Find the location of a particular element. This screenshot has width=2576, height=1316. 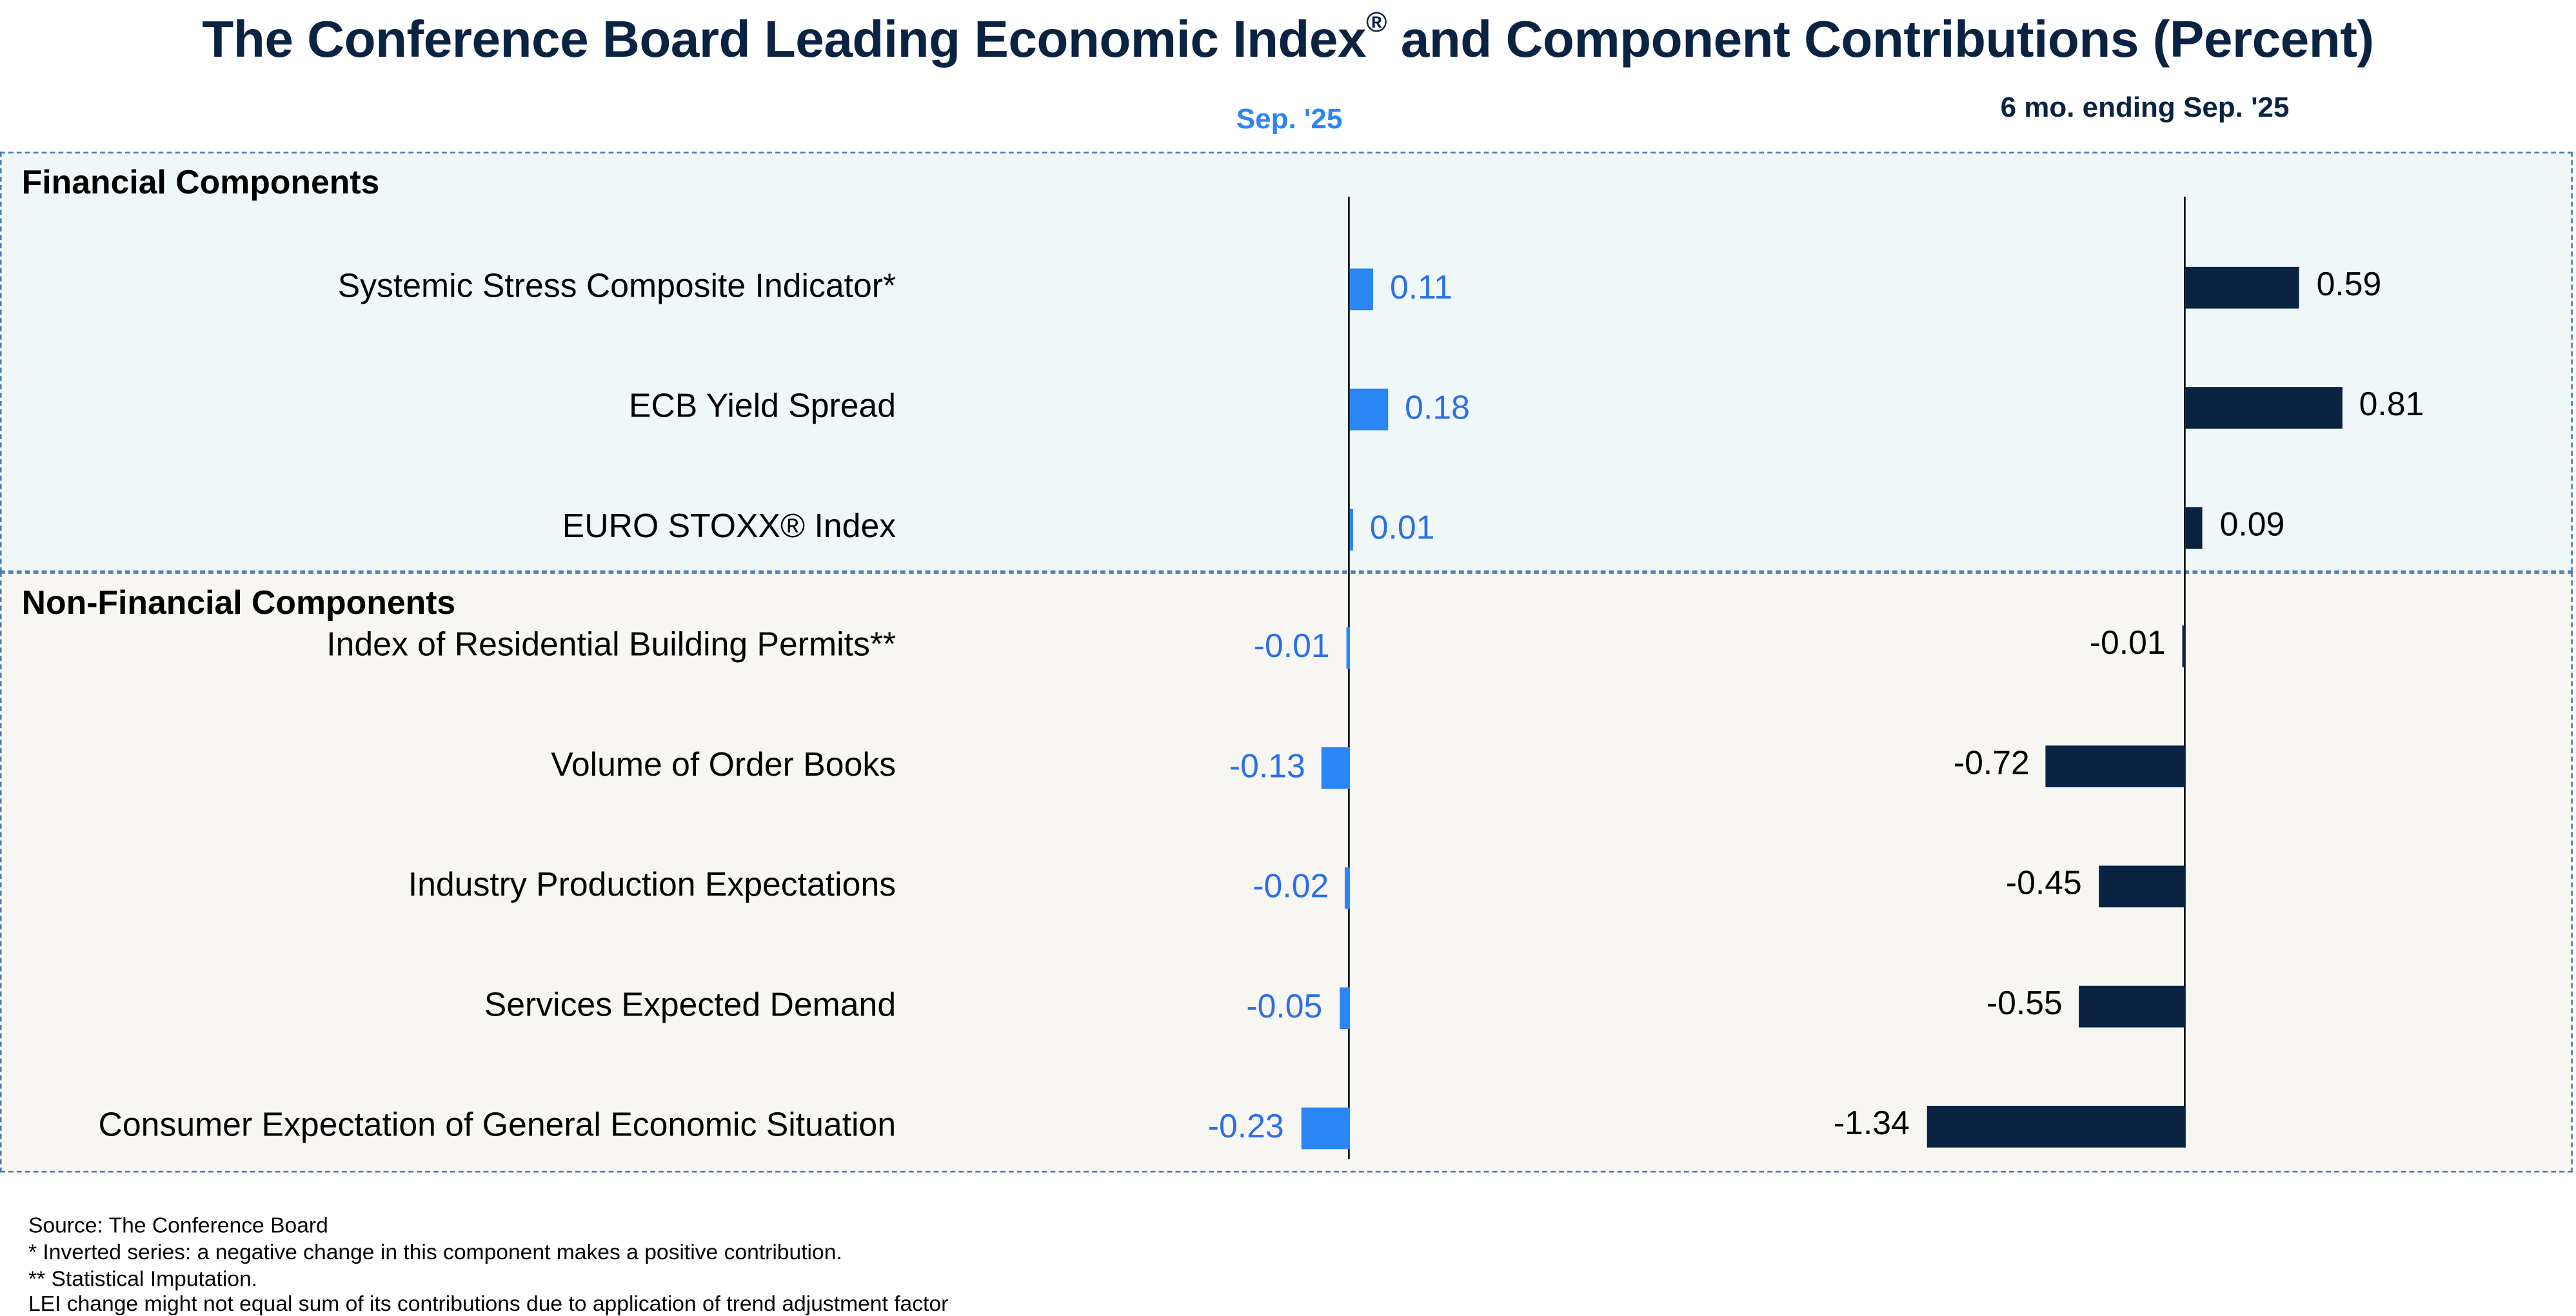

six-month-axis-line is located at coordinates (2185, 672).